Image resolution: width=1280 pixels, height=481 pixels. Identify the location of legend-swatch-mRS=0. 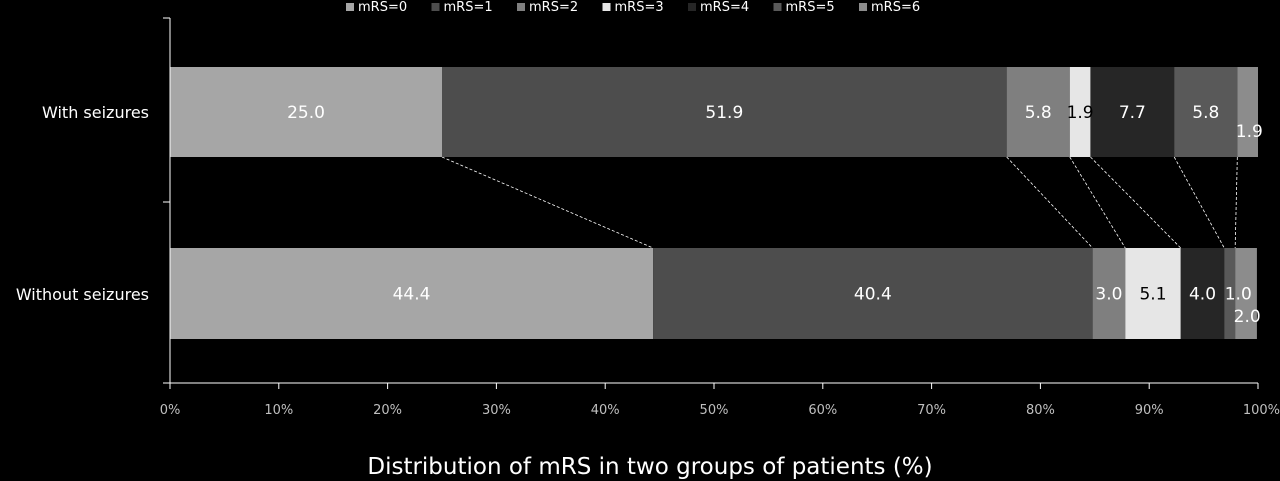
(350, 7).